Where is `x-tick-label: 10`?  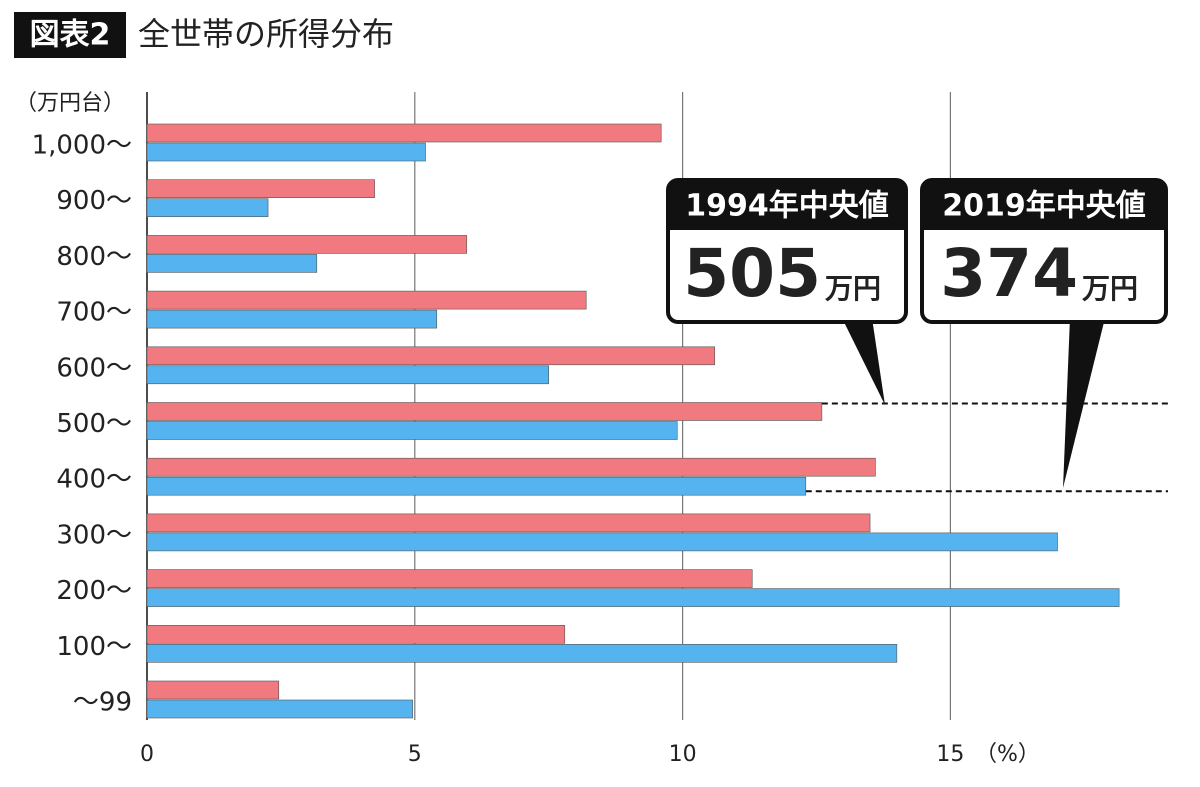 x-tick-label: 10 is located at coordinates (683, 754).